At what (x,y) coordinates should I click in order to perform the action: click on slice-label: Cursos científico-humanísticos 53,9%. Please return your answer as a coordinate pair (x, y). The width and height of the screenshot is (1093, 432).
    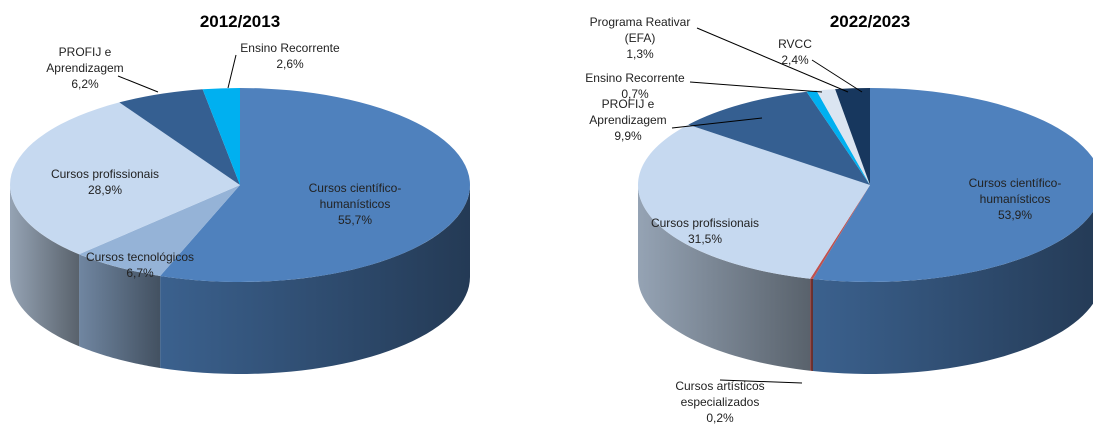
    Looking at the image, I should click on (1015, 199).